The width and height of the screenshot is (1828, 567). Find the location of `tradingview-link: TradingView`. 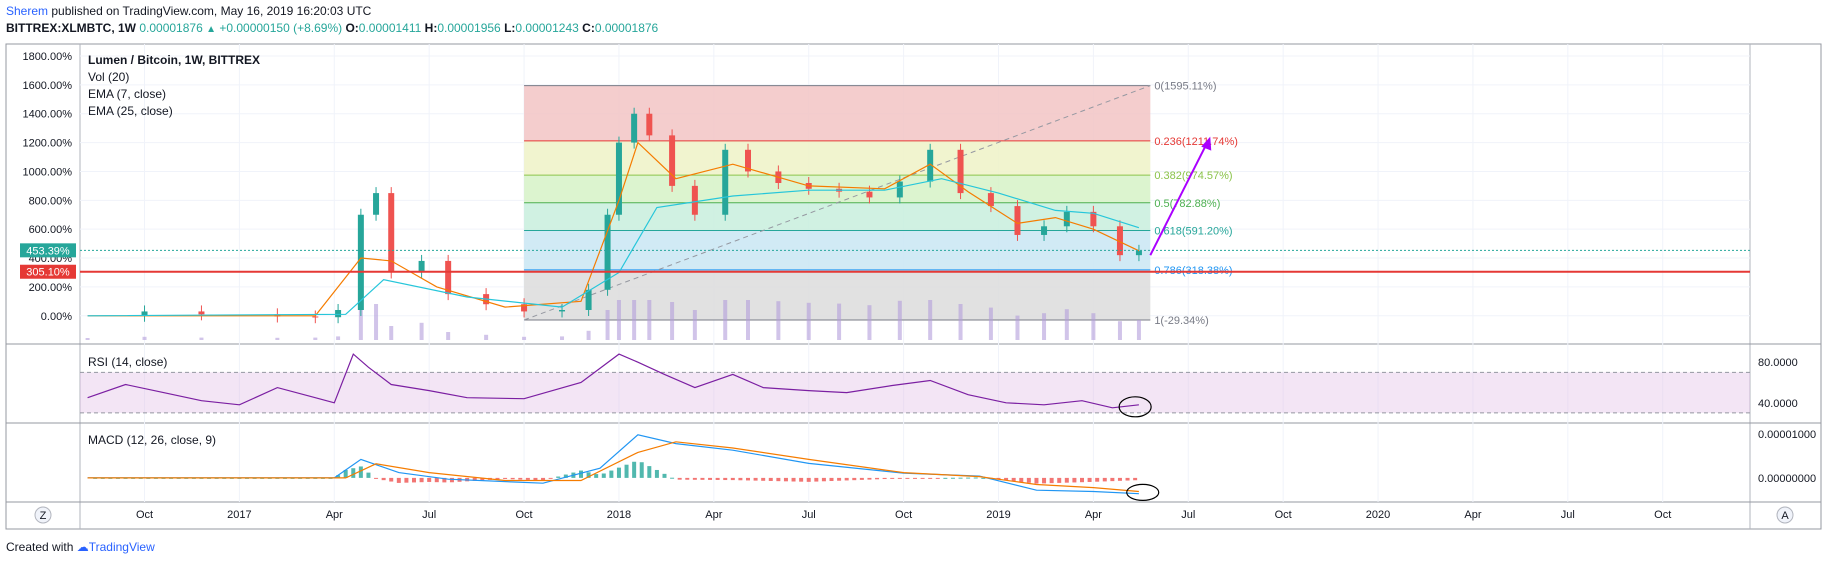

tradingview-link: TradingView is located at coordinates (121, 547).